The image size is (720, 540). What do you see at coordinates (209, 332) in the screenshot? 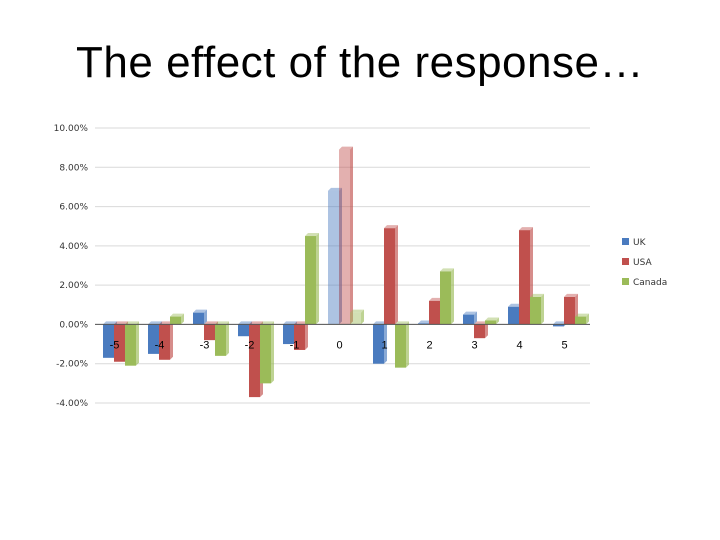
I see `bar-usa--3` at bounding box center [209, 332].